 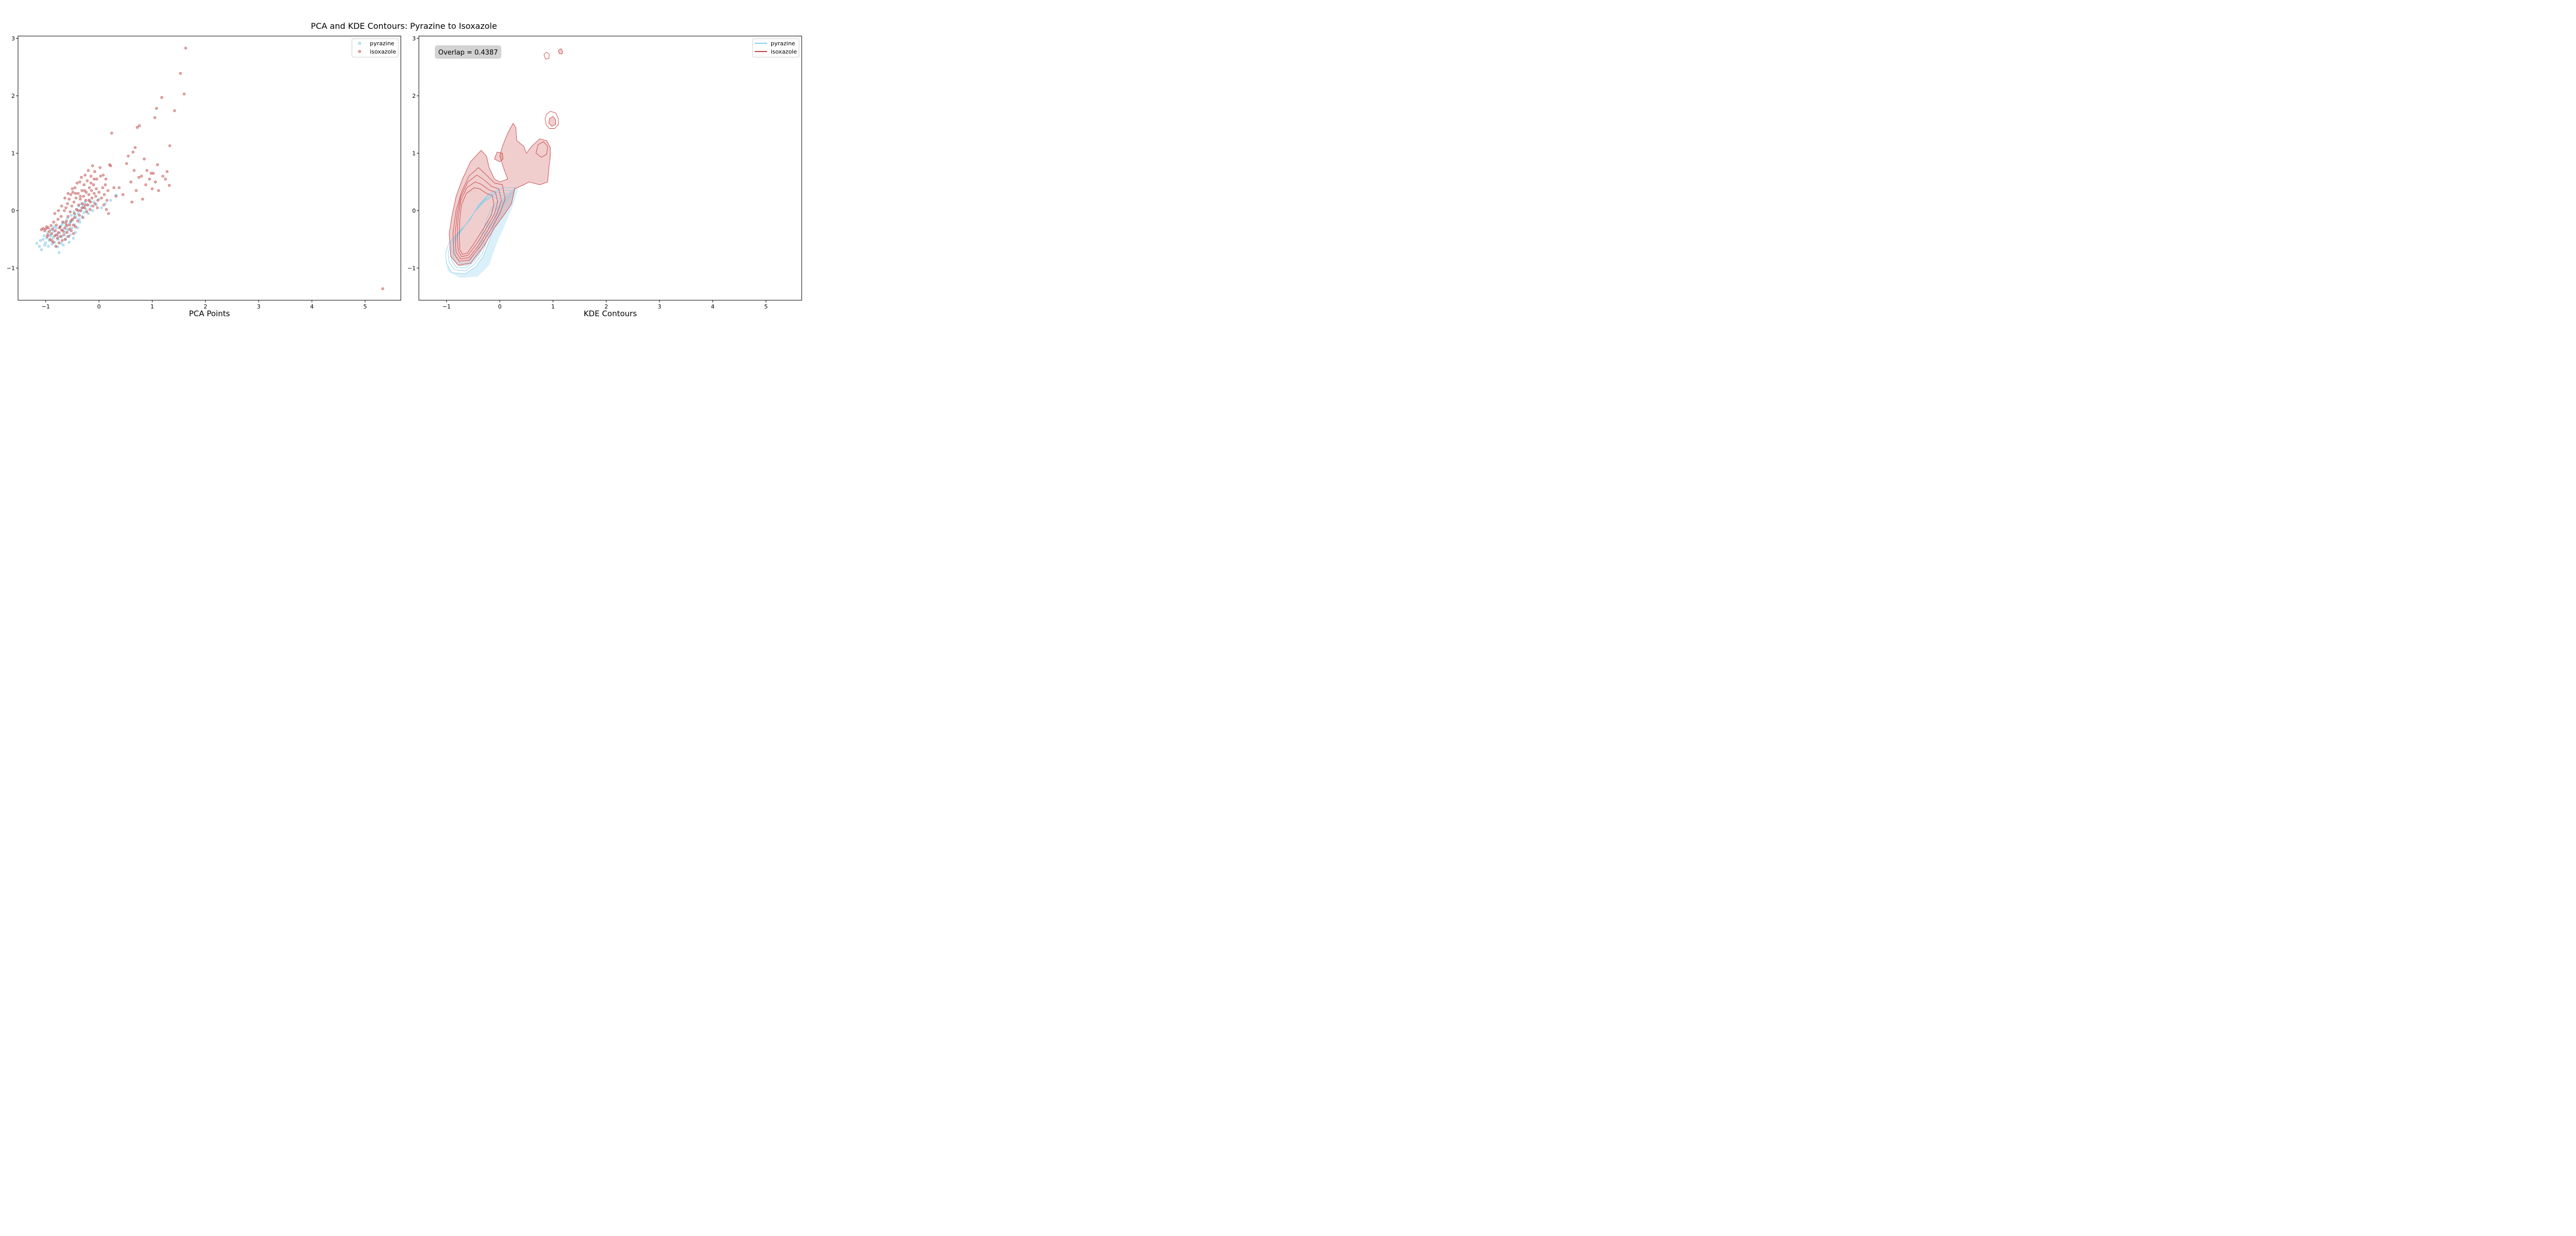 What do you see at coordinates (766, 306) in the screenshot?
I see `x-tick-label: 5` at bounding box center [766, 306].